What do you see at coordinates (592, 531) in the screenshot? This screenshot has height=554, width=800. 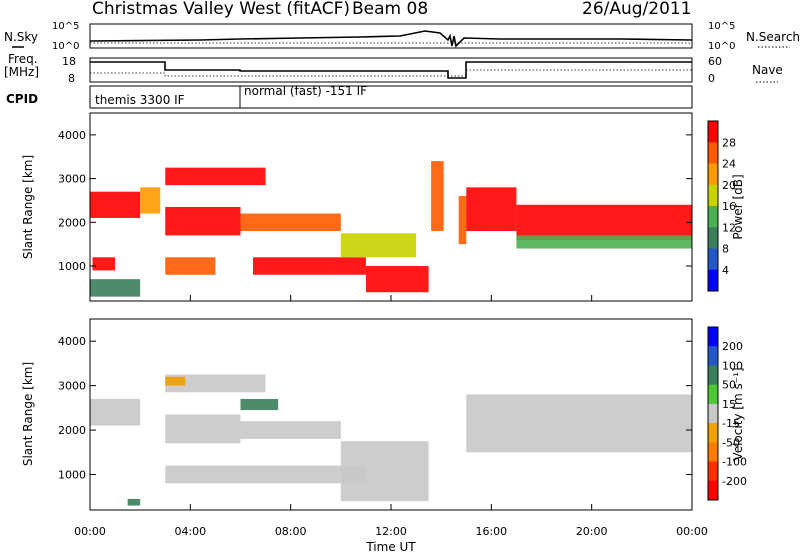 I see `xtick-label-5: 20:00` at bounding box center [592, 531].